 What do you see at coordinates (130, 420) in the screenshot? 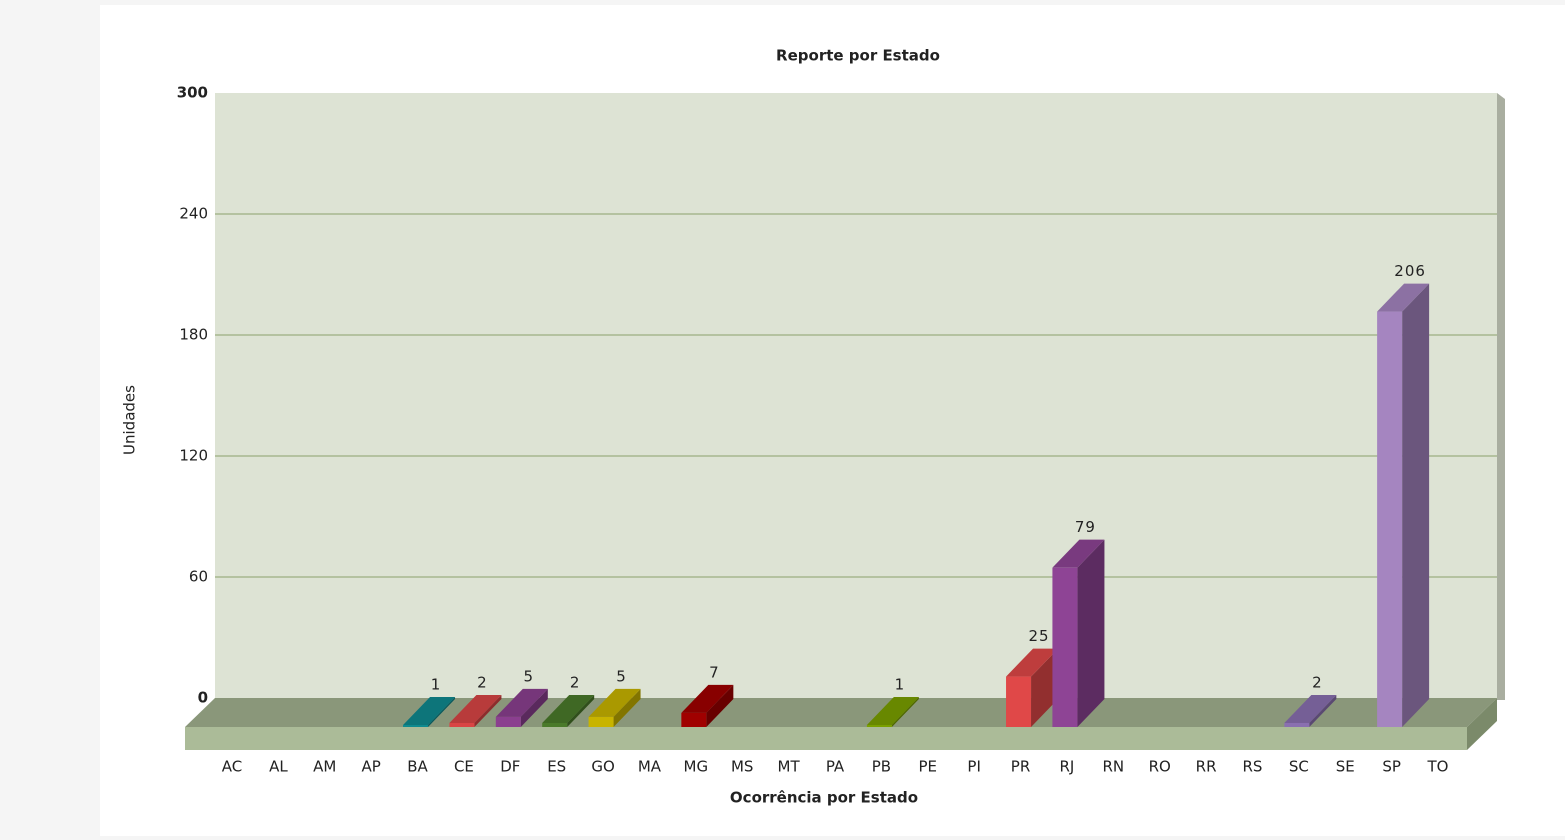
I see `y-axis-label: Unidades` at bounding box center [130, 420].